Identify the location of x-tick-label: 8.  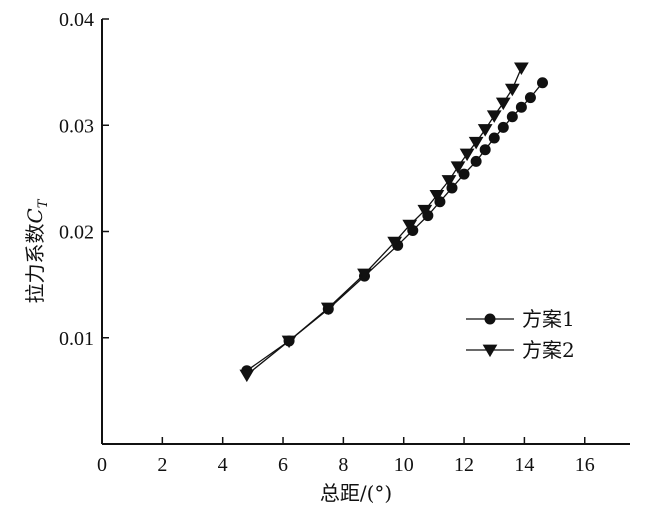
(343, 465).